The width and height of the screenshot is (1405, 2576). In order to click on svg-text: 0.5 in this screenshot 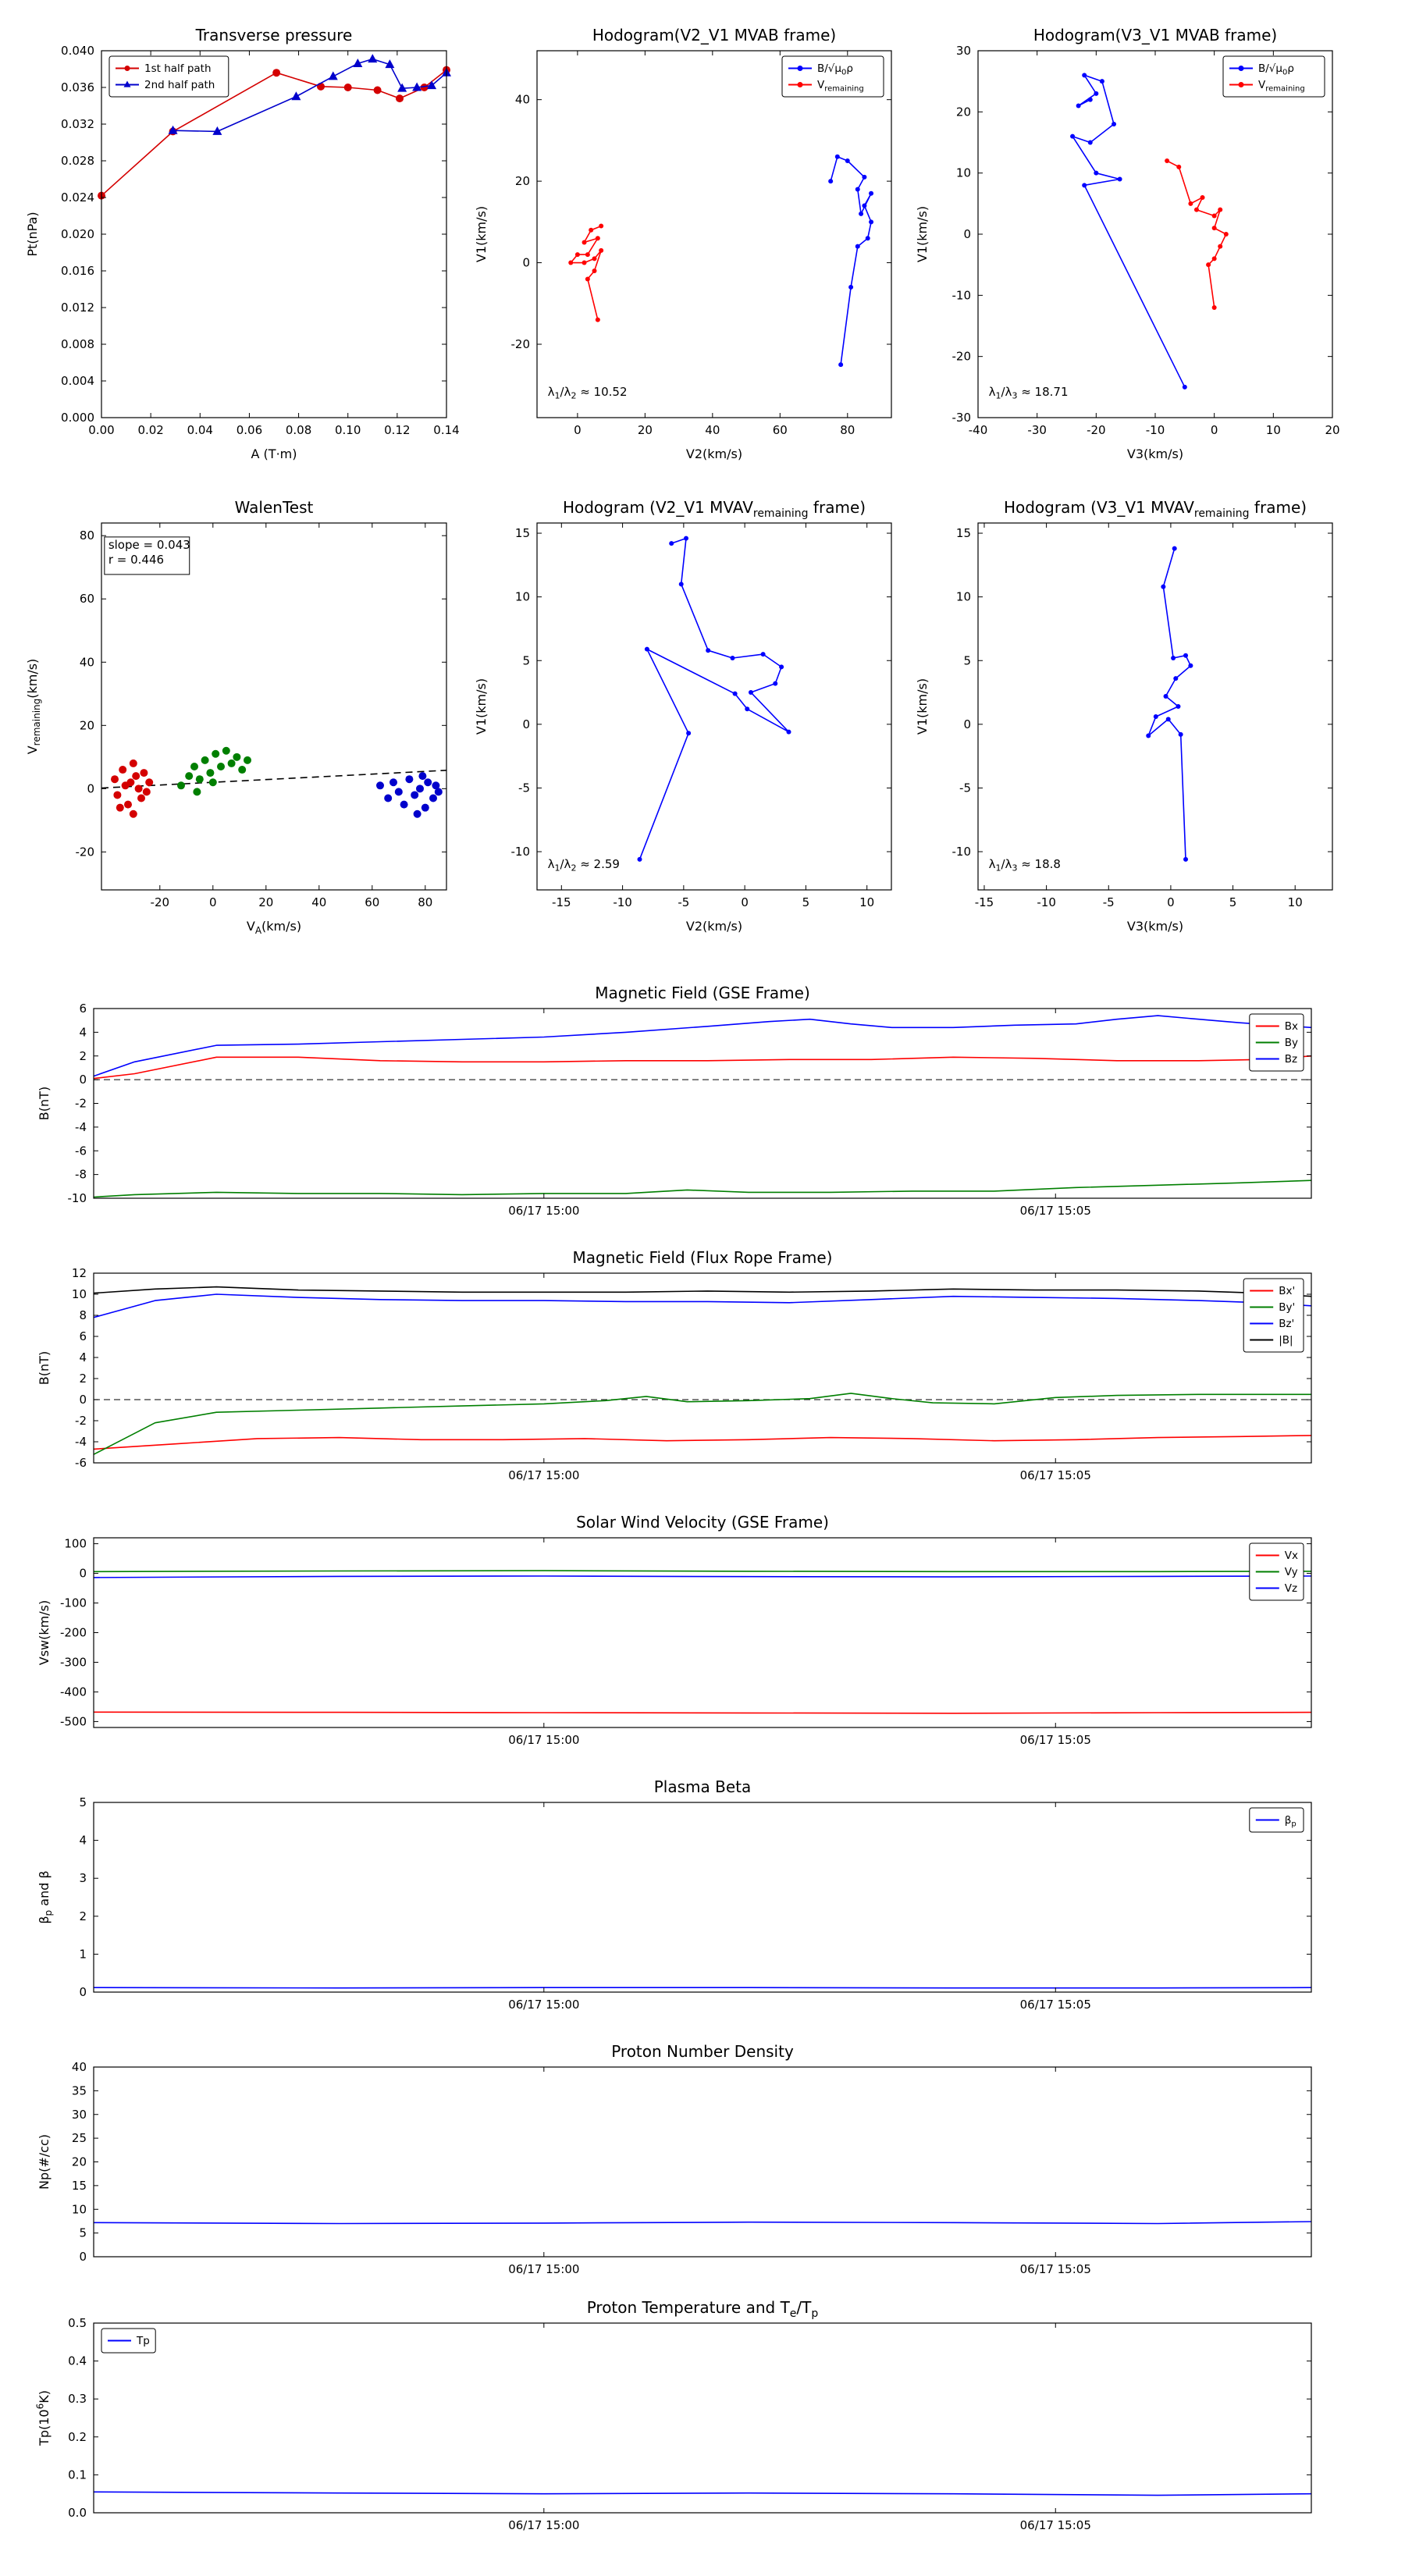, I will do `click(77, 2323)`.